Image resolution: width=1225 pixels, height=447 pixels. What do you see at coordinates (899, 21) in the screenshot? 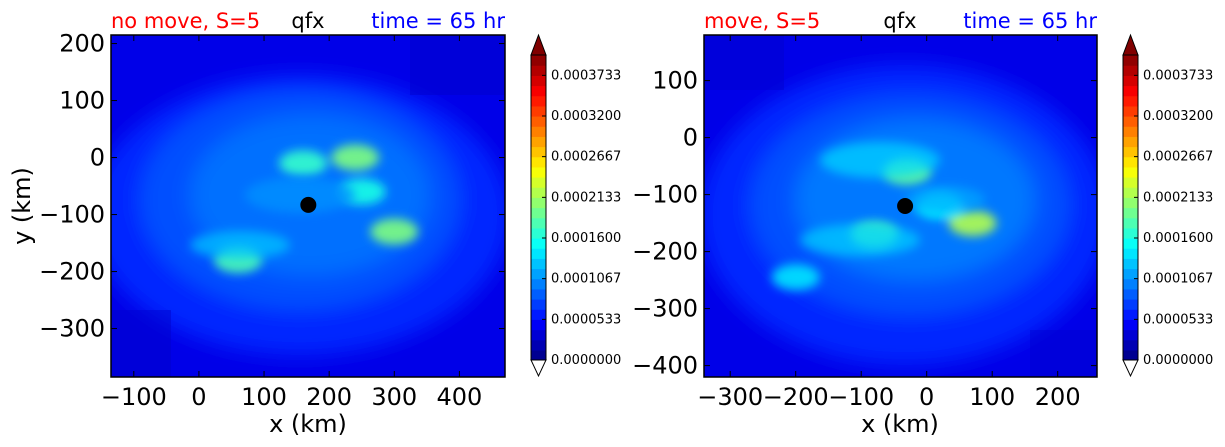
I see `panel-title-center: qfx` at bounding box center [899, 21].